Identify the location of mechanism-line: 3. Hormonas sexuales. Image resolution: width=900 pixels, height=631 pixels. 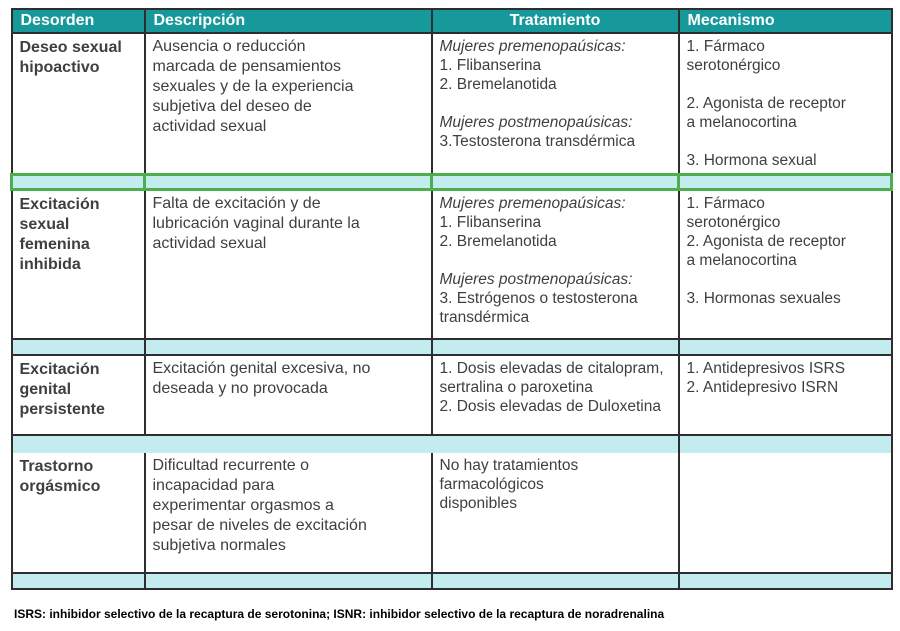
(763, 298).